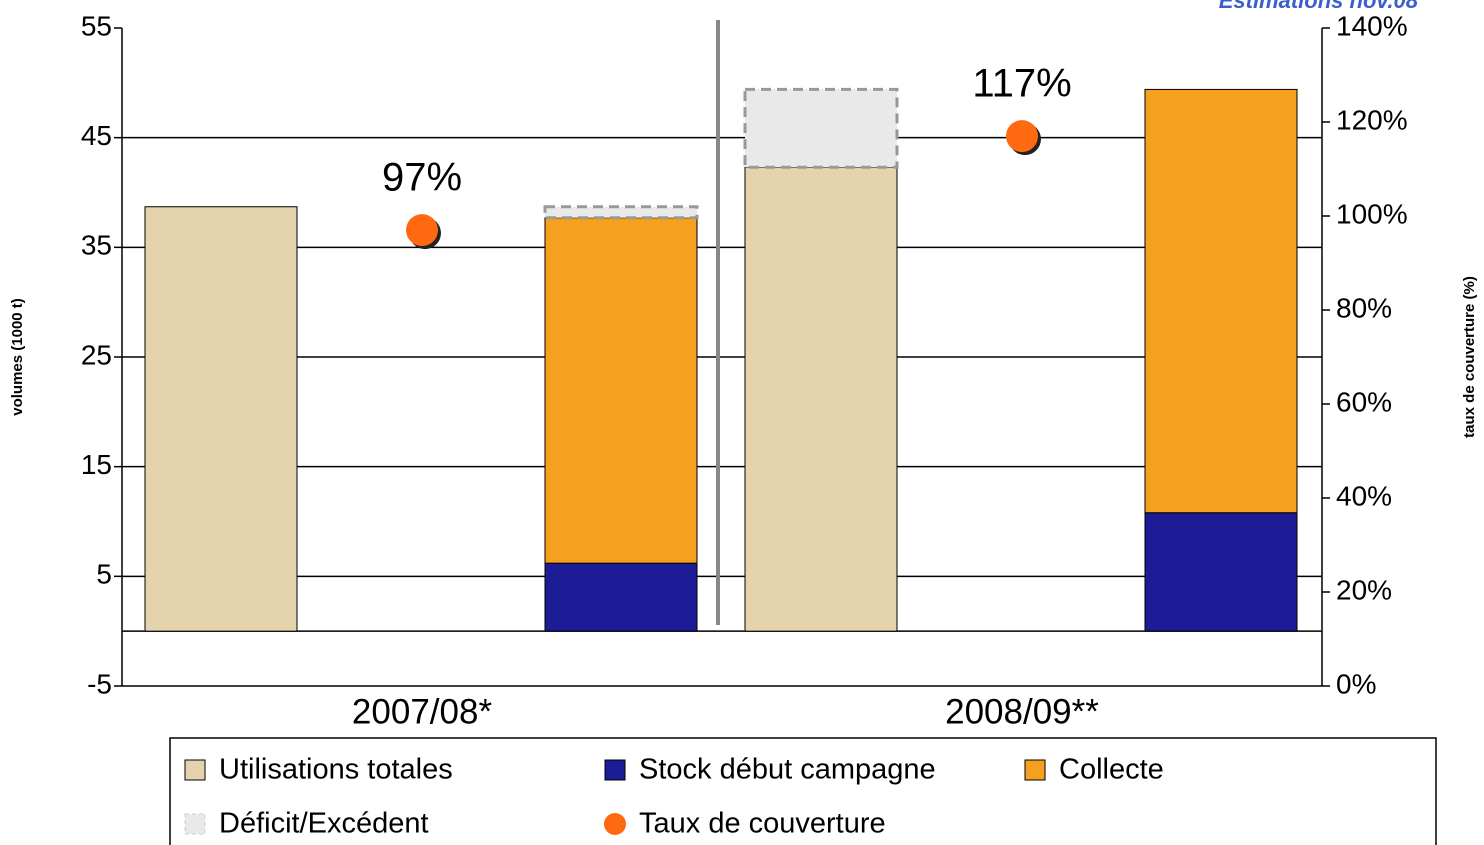 The height and width of the screenshot is (845, 1484). I want to click on data-label: 97%, so click(422, 178).